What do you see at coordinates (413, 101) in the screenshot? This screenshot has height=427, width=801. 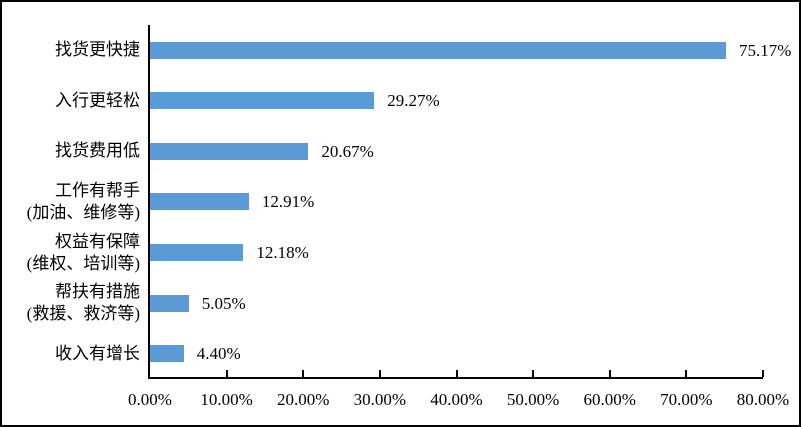 I see `bar-value-label: 29.27%` at bounding box center [413, 101].